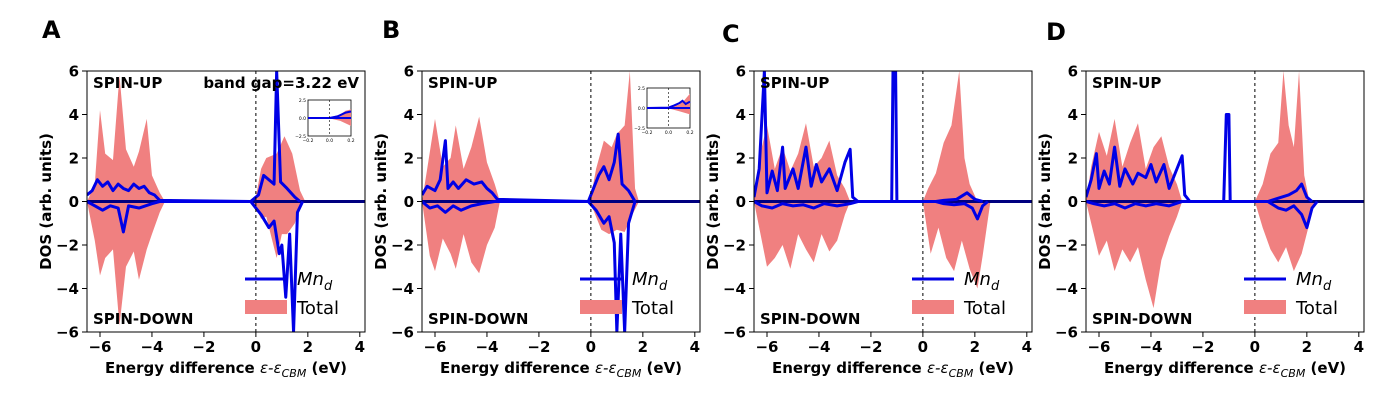  I want to click on inset-x-tick-label: 0.2, so click(689, 133).